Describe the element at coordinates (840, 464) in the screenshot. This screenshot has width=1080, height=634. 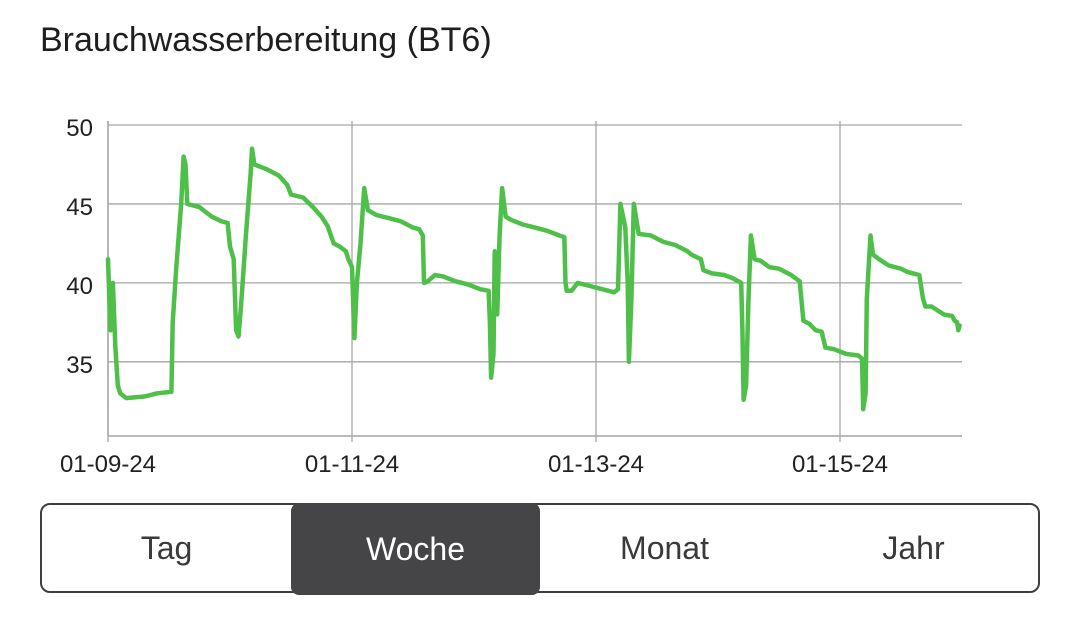
I see `x-tick-label: 01-15-24` at that location.